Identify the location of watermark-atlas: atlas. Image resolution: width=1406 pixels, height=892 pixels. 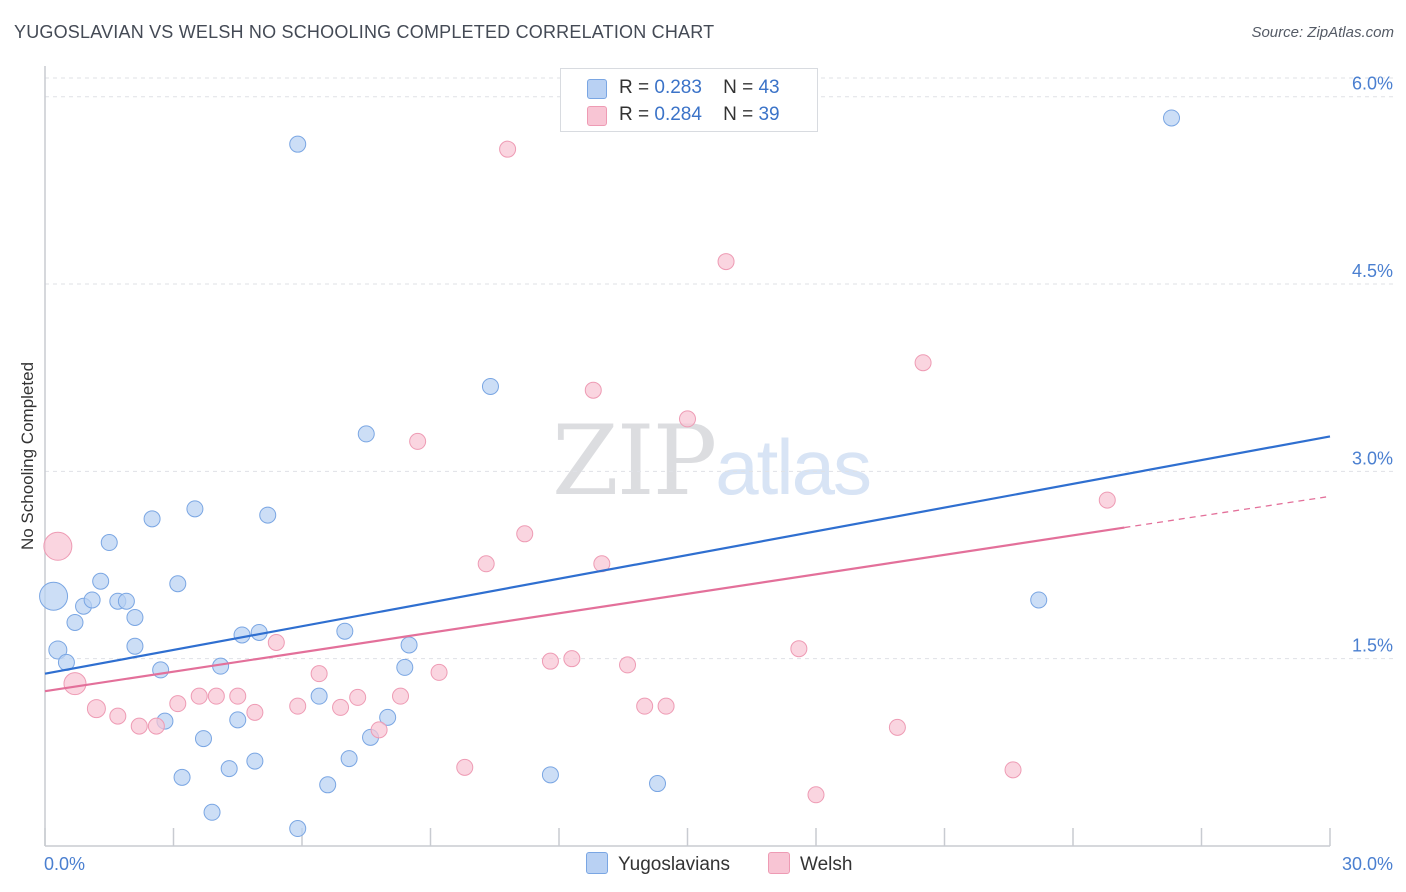
(793, 467).